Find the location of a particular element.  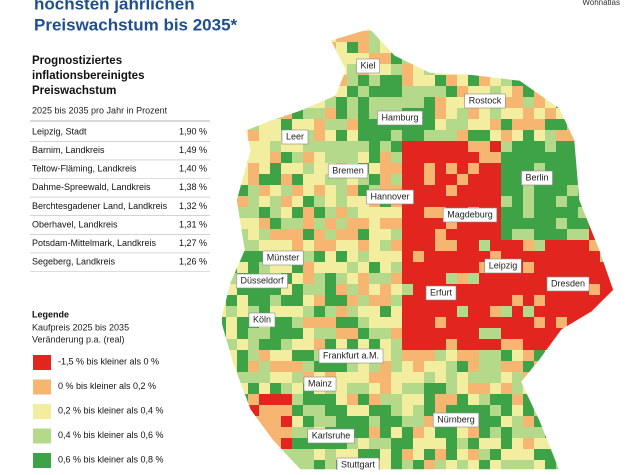

legend-label: 0,4 % bis kleiner als 0,6 % is located at coordinates (111, 435).